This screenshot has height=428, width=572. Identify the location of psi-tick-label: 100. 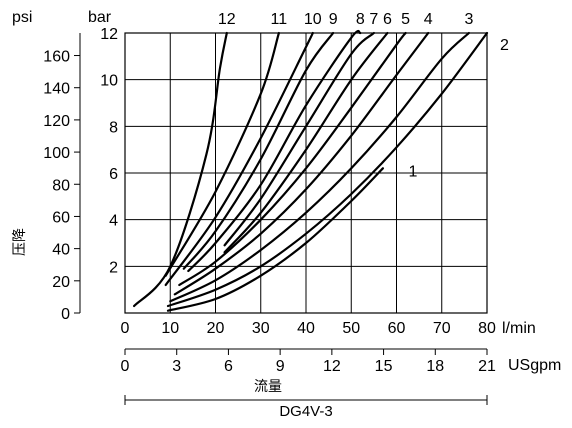
(56, 153).